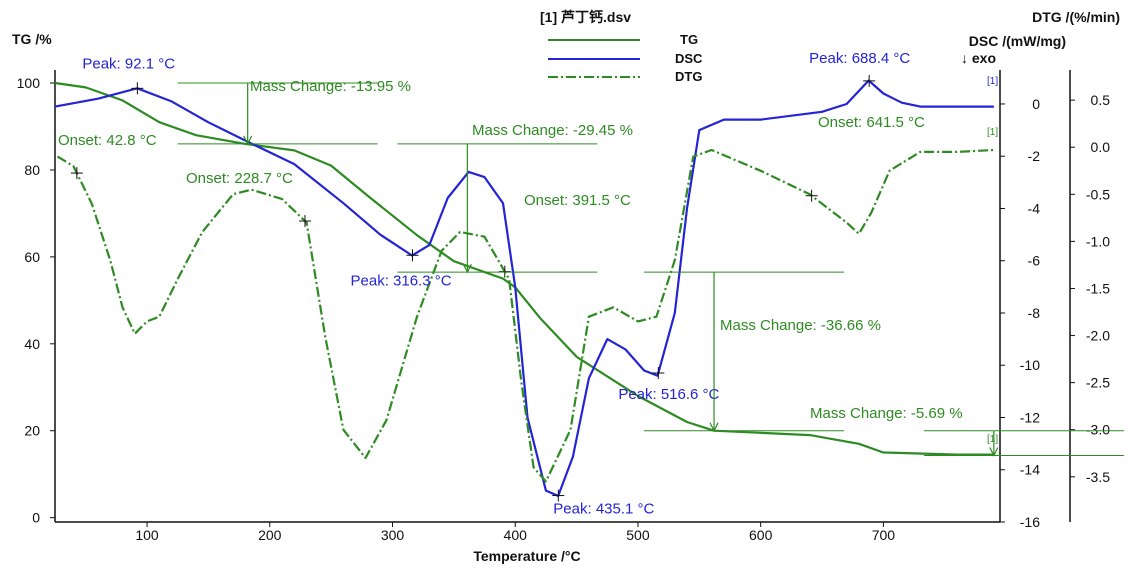  I want to click on tg-tick-label: 40, so click(32, 344).